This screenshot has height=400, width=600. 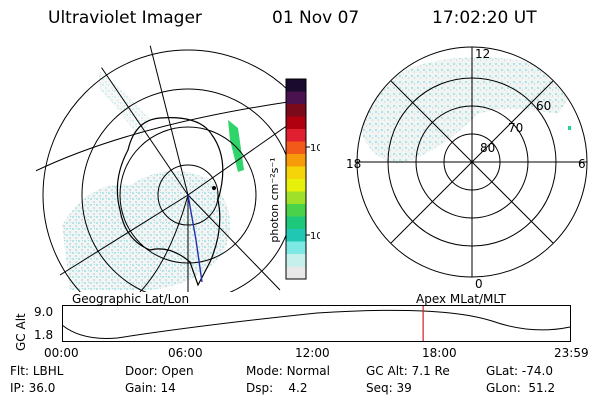 I want to click on timeline-plot, so click(x=316, y=323).